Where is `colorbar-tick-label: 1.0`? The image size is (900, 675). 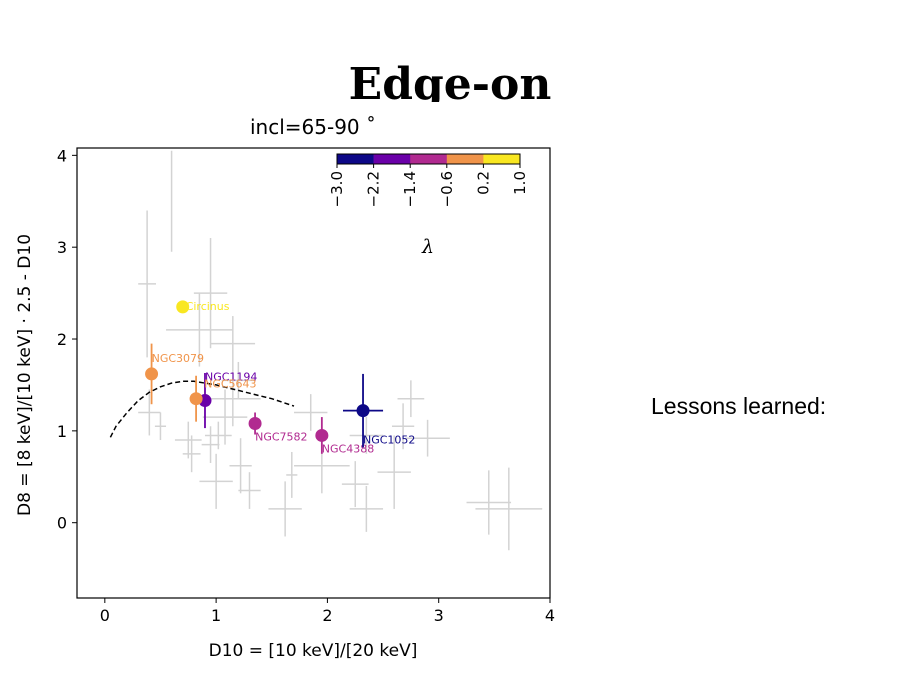 colorbar-tick-label: 1.0 is located at coordinates (520, 183).